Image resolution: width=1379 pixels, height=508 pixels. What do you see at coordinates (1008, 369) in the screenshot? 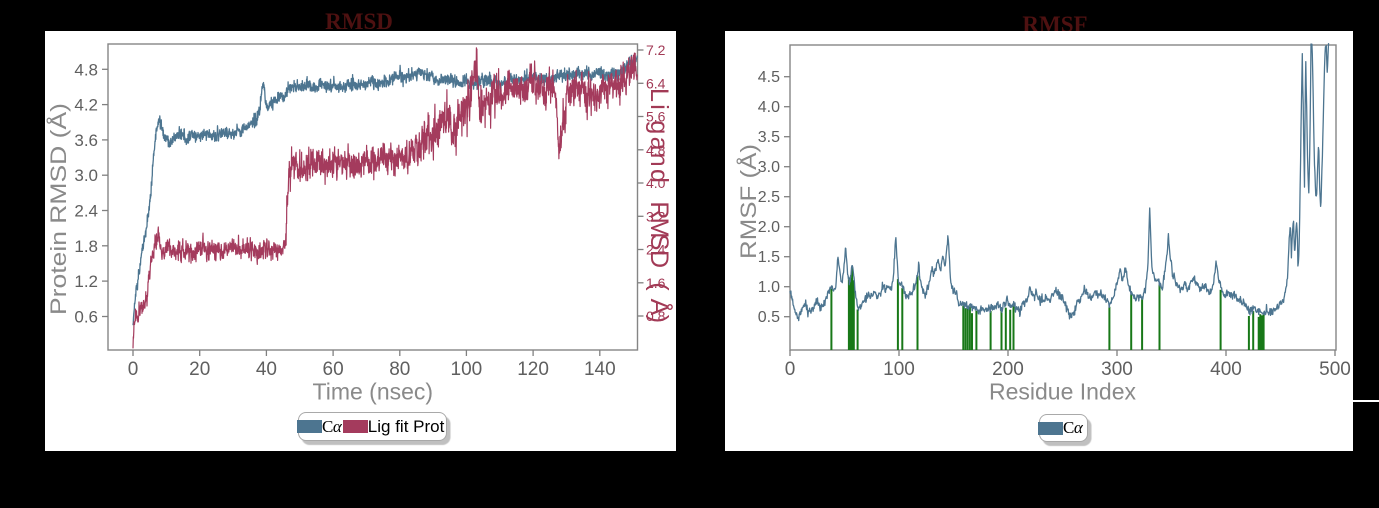
I see `svg-text: 200` at bounding box center [1008, 369].